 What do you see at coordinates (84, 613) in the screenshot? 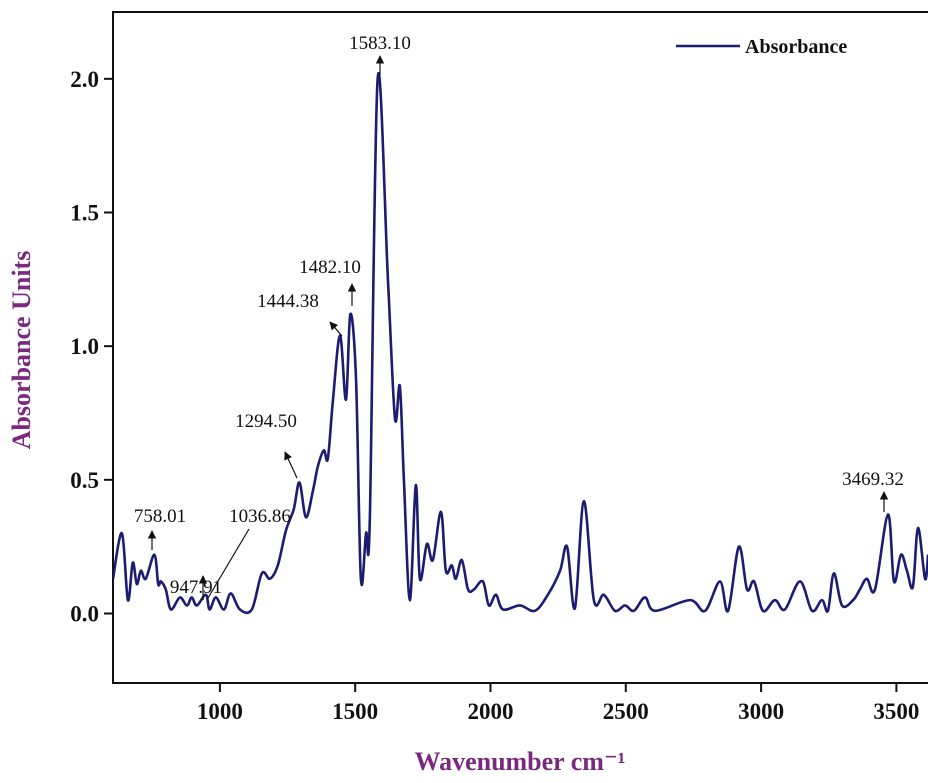
I see `y-tick-label: 0.0` at bounding box center [84, 613].